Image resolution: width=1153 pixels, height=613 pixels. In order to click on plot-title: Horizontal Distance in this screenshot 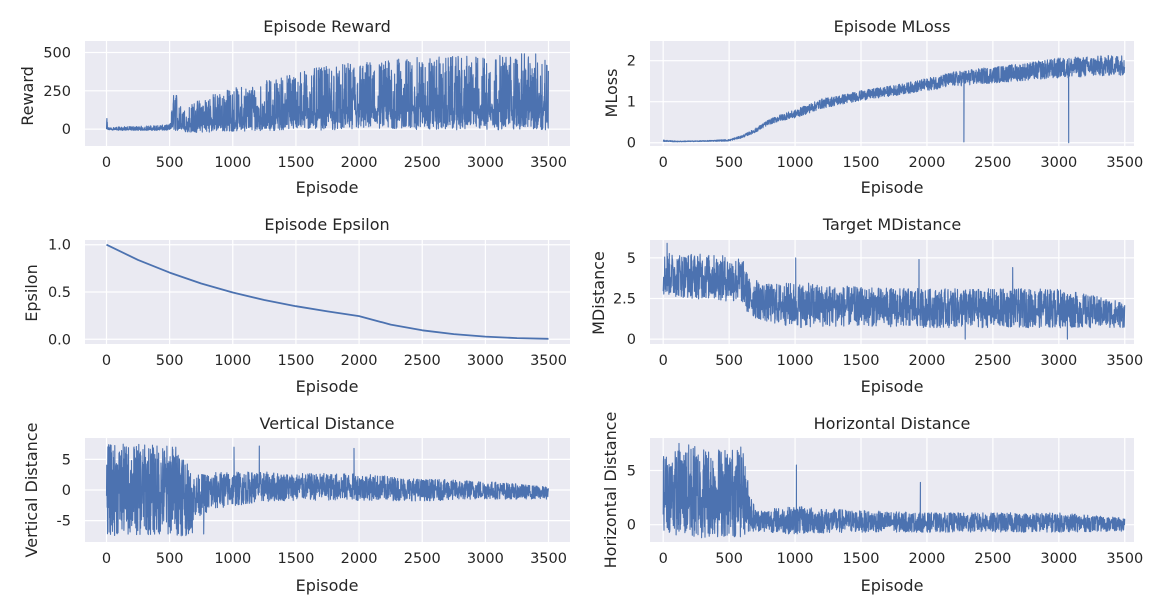, I will do `click(892, 423)`.